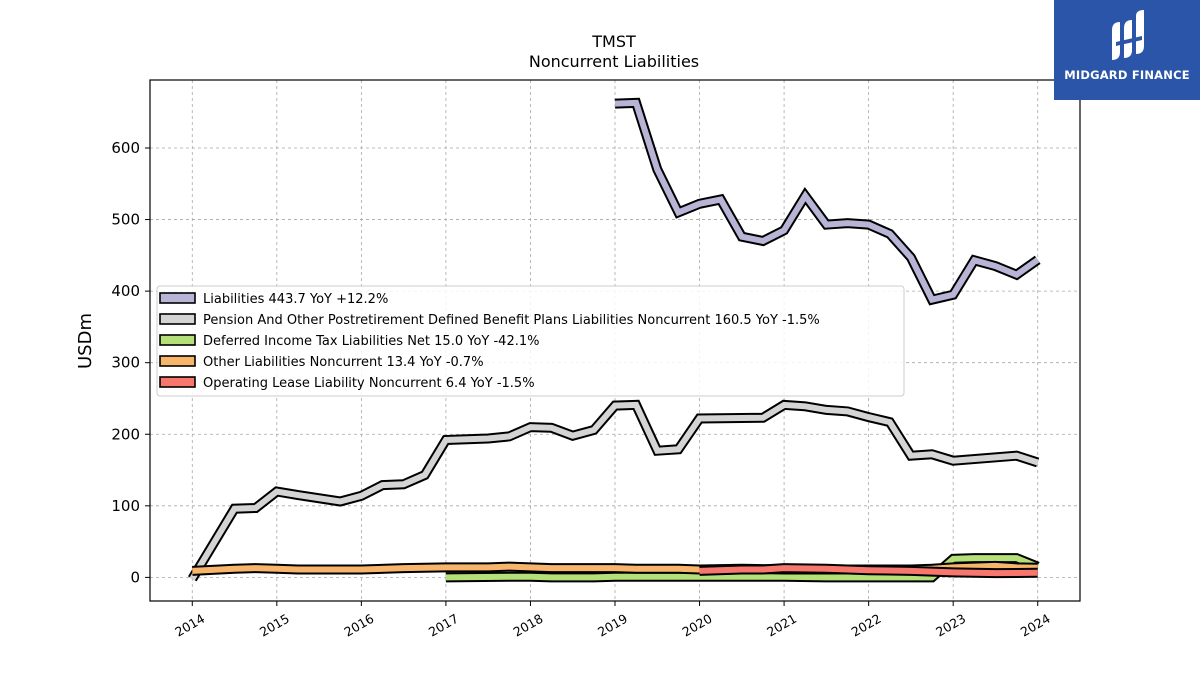  Describe the element at coordinates (613, 41) in the screenshot. I see `chart-title: TMST` at that location.